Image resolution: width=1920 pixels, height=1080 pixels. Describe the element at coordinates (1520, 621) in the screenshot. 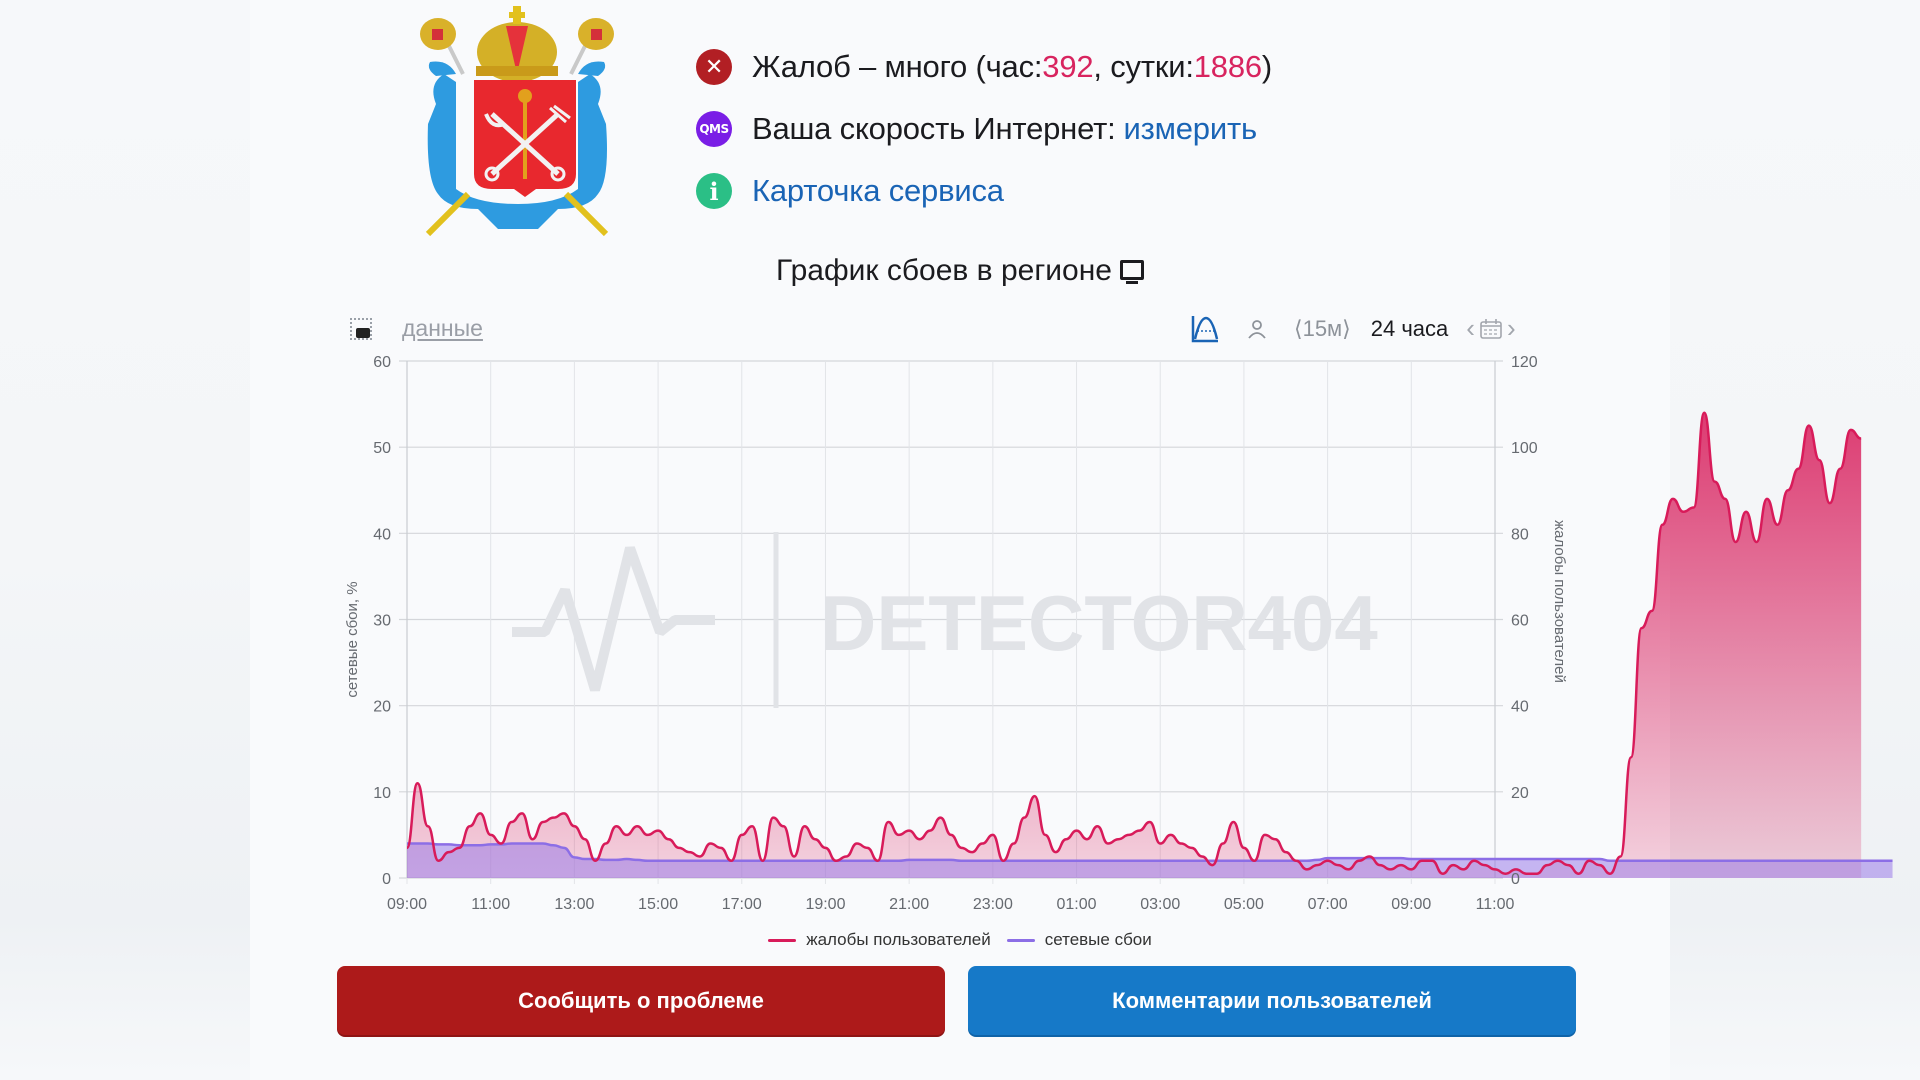

I see `y-right-tick: 60` at that location.